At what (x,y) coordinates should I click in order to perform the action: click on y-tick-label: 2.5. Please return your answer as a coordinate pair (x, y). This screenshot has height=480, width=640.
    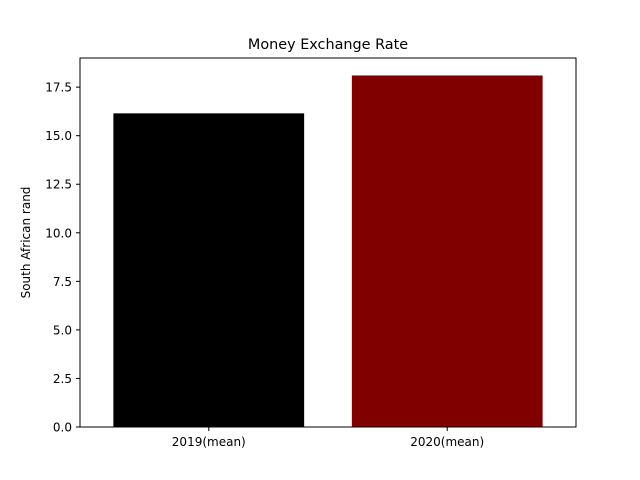
    Looking at the image, I should click on (62, 379).